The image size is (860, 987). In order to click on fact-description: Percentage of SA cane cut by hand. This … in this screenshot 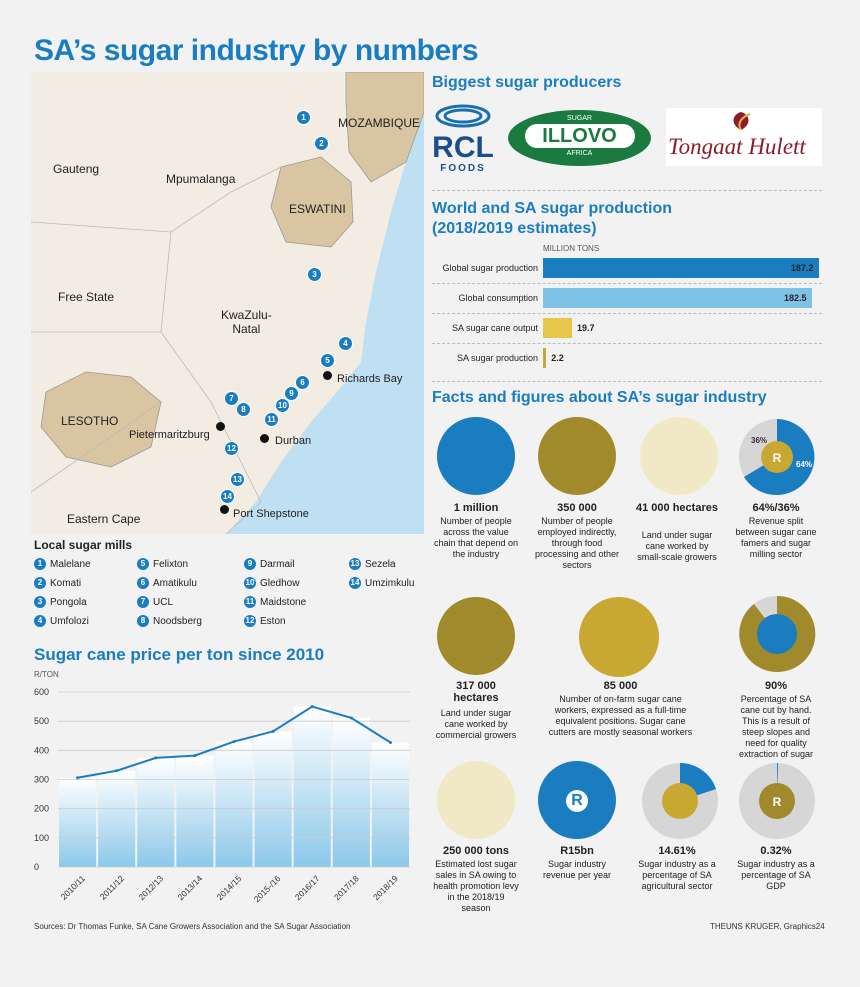, I will do `click(776, 726)`.